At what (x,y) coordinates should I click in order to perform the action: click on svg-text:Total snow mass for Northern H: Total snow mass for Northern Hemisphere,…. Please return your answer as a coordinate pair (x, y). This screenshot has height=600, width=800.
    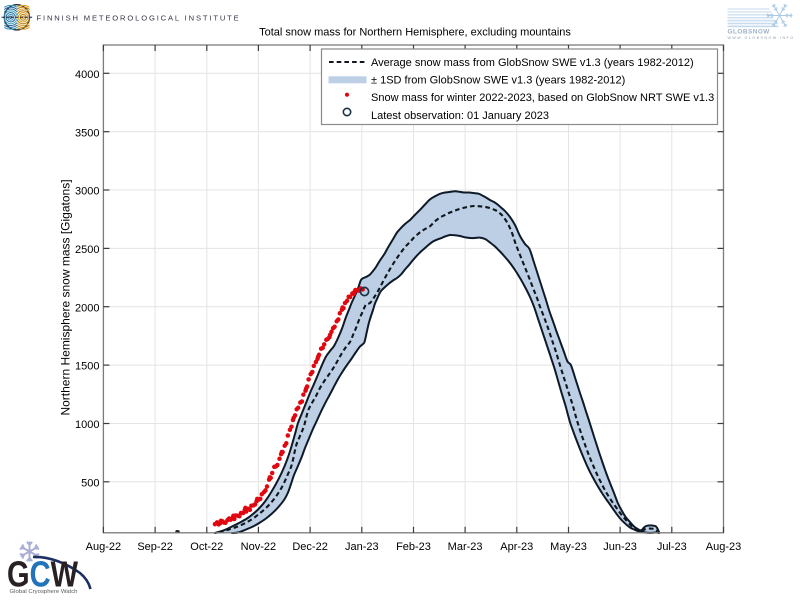
    Looking at the image, I should click on (415, 33).